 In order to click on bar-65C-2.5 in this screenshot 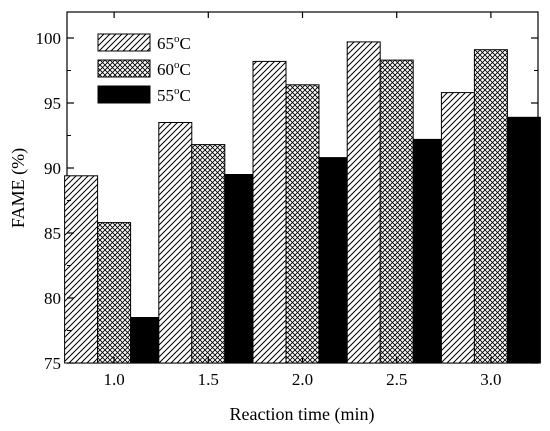, I will do `click(363, 202)`.